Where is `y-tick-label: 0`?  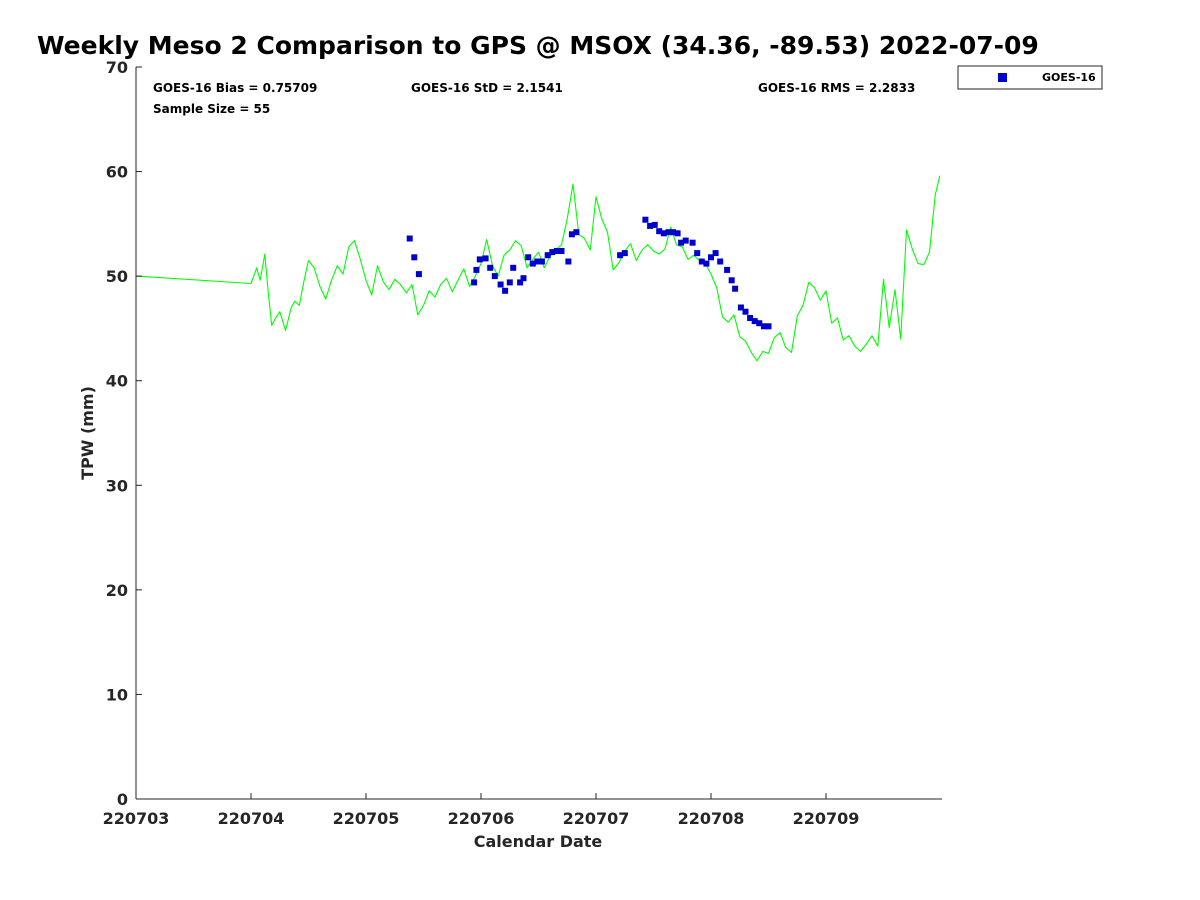 y-tick-label: 0 is located at coordinates (122, 799).